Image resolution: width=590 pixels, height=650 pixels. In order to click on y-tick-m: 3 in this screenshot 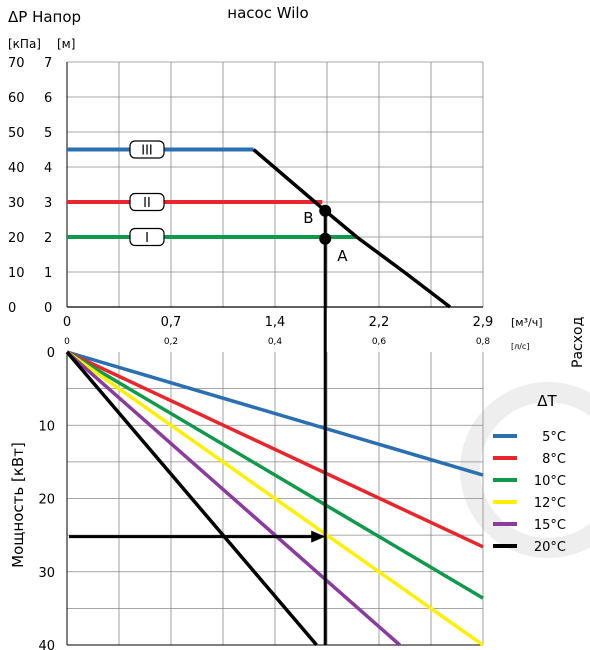, I will do `click(48, 203)`.